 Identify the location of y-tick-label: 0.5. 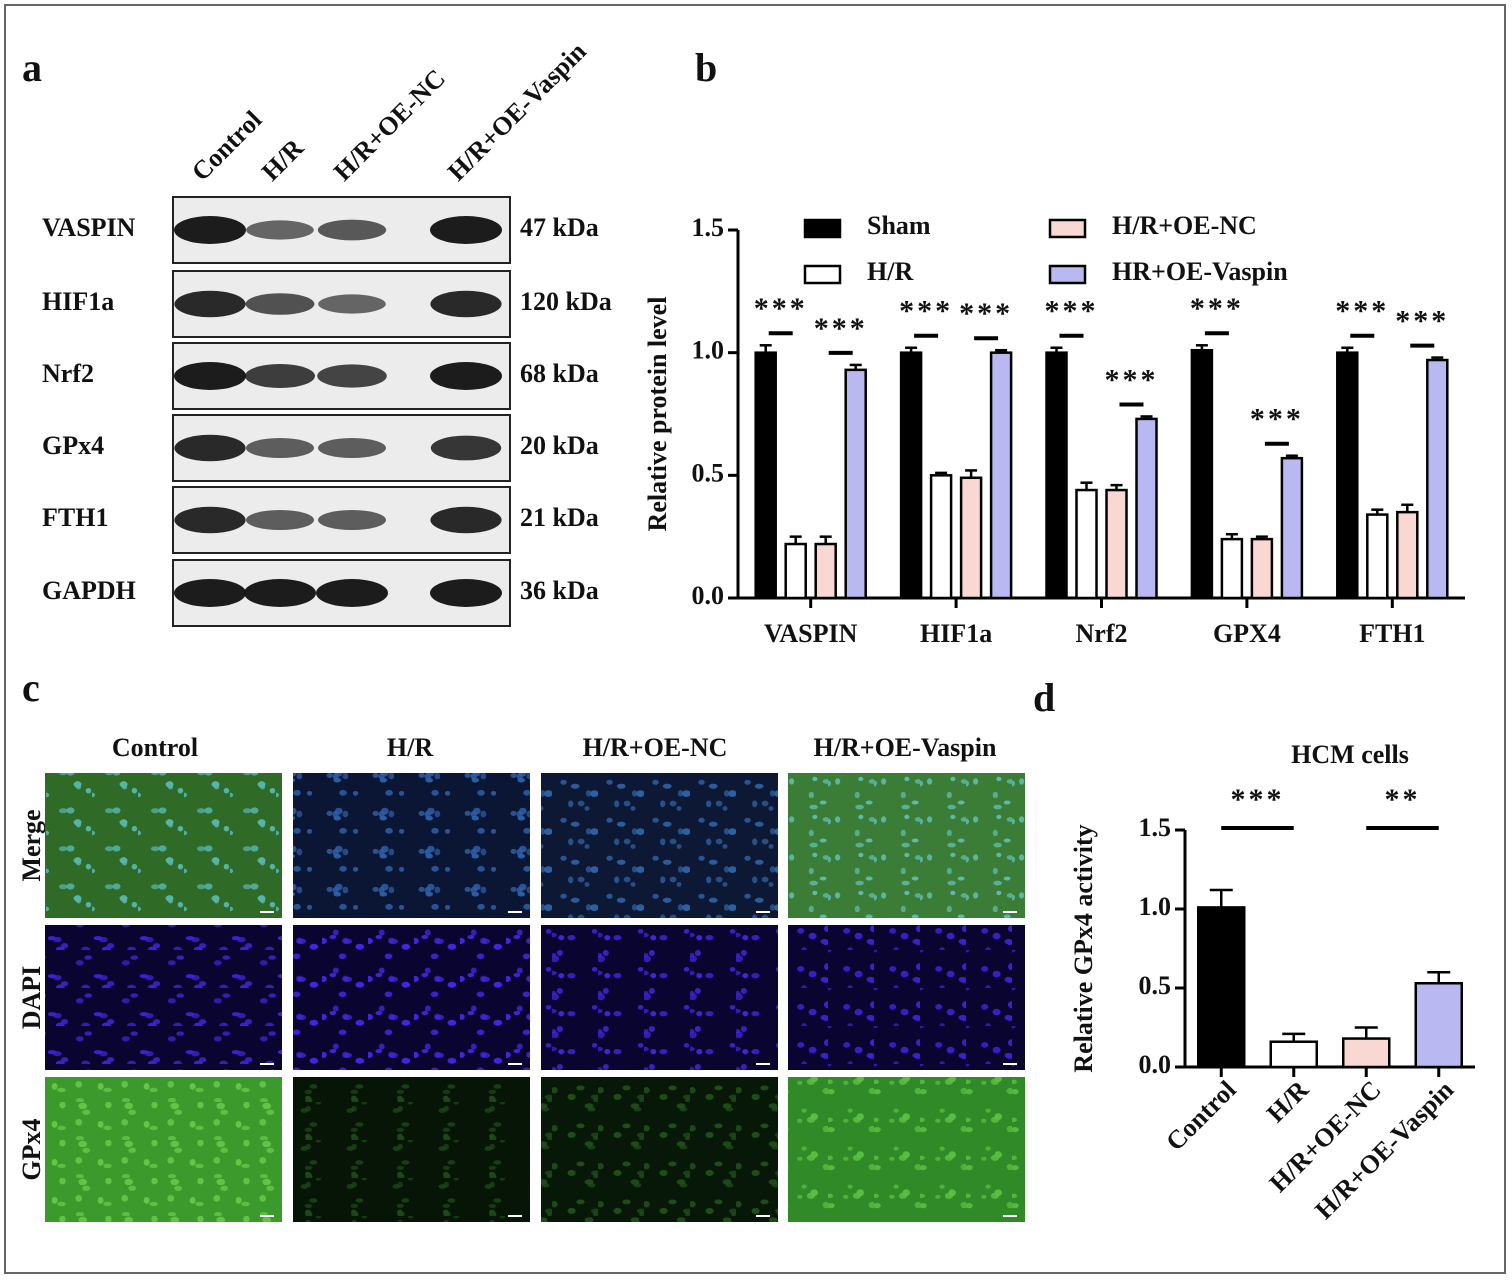
(708, 472).